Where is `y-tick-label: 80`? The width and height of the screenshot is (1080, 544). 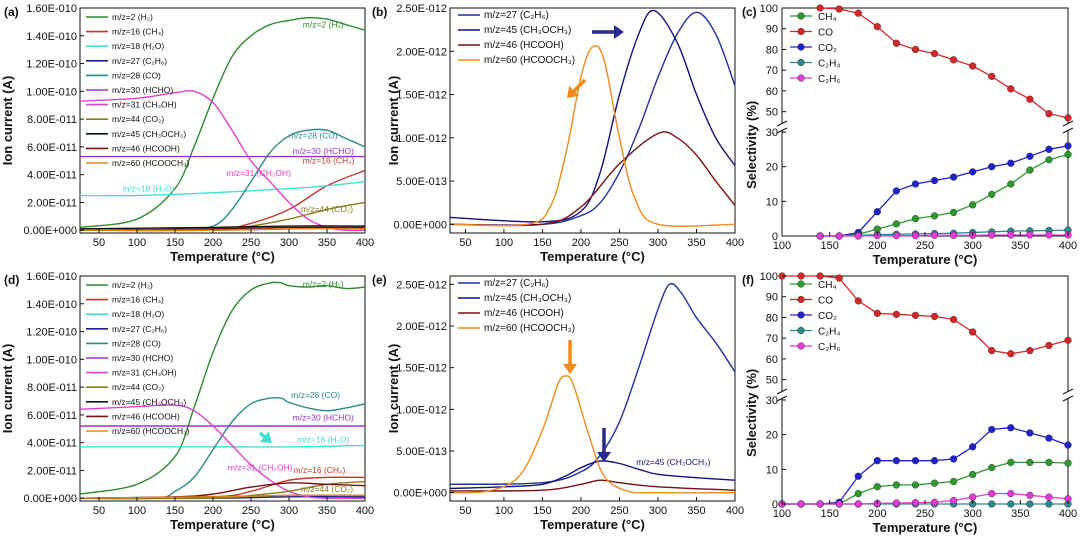
y-tick-label: 80 is located at coordinates (772, 50).